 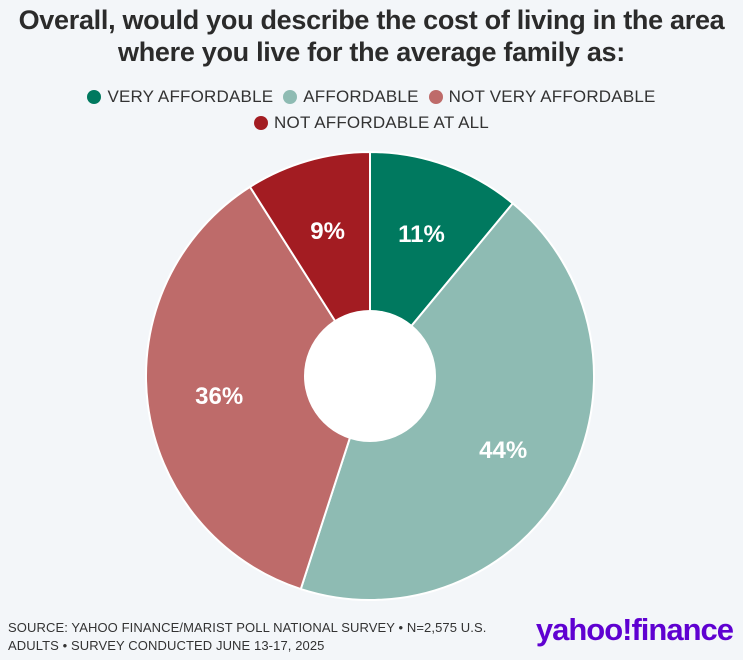 I want to click on legend-swatch-very-affordable, so click(x=94, y=97).